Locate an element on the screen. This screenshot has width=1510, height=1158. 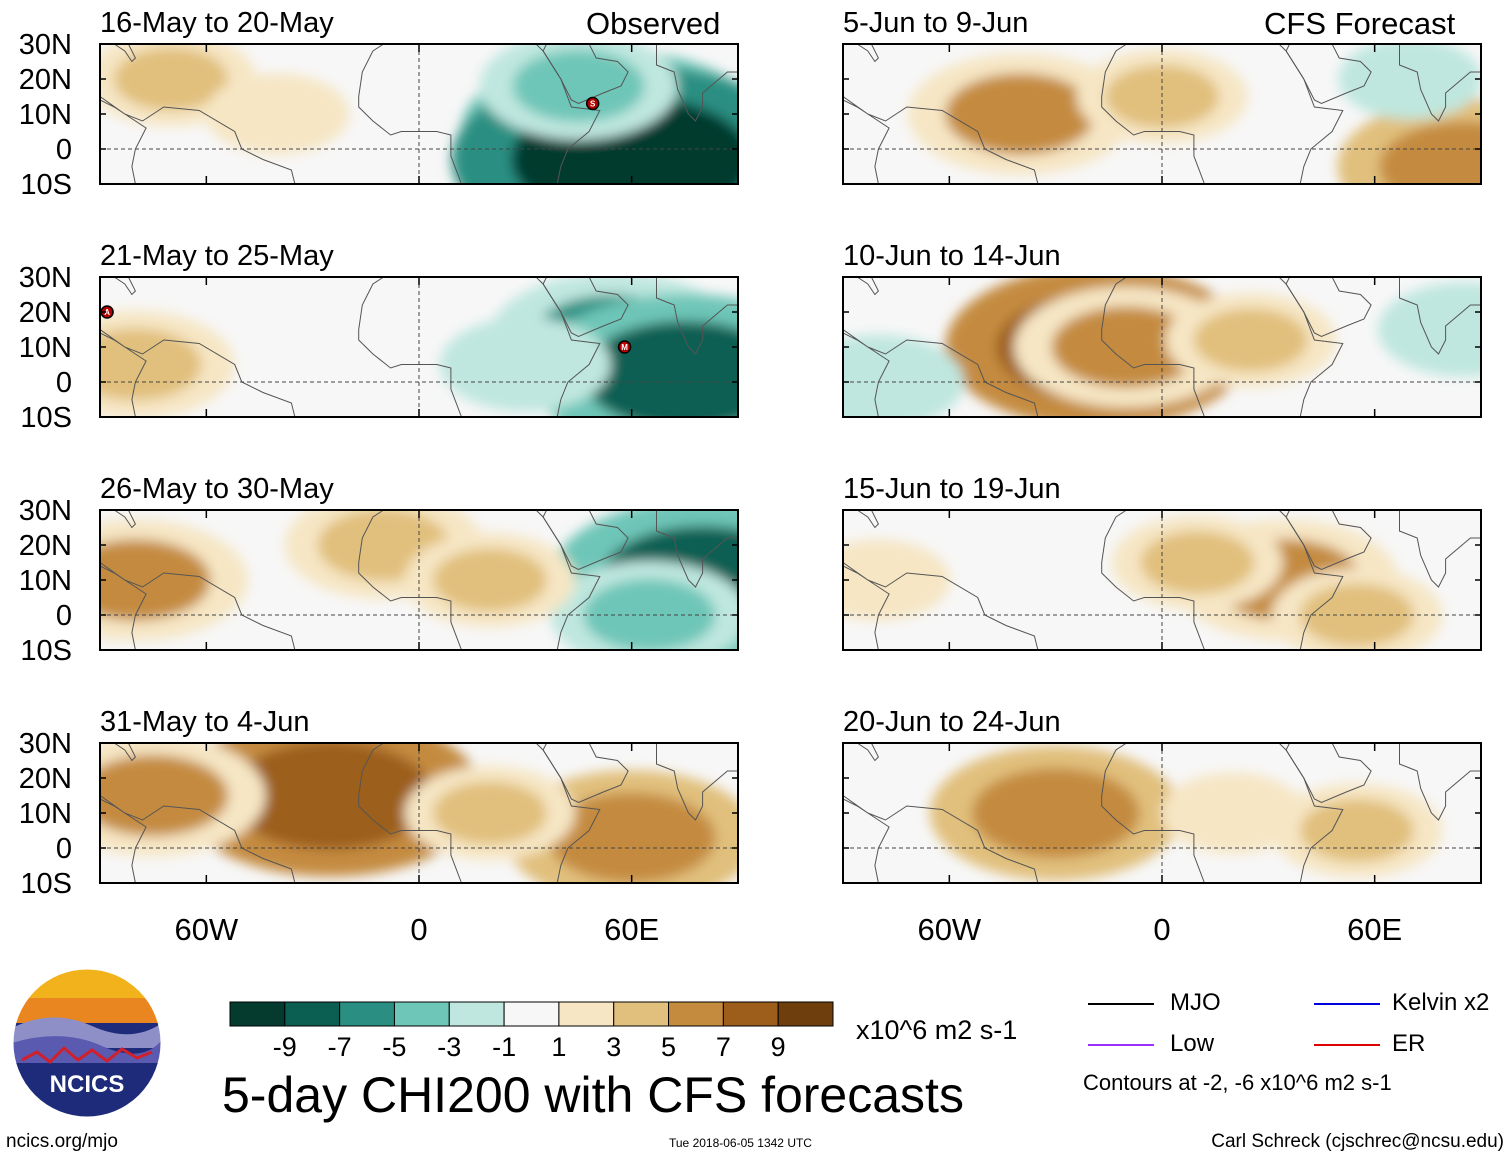
colorbar: -9 -7 -5 -3 -1 1 3 5 7 9 is located at coordinates (531, 1031).